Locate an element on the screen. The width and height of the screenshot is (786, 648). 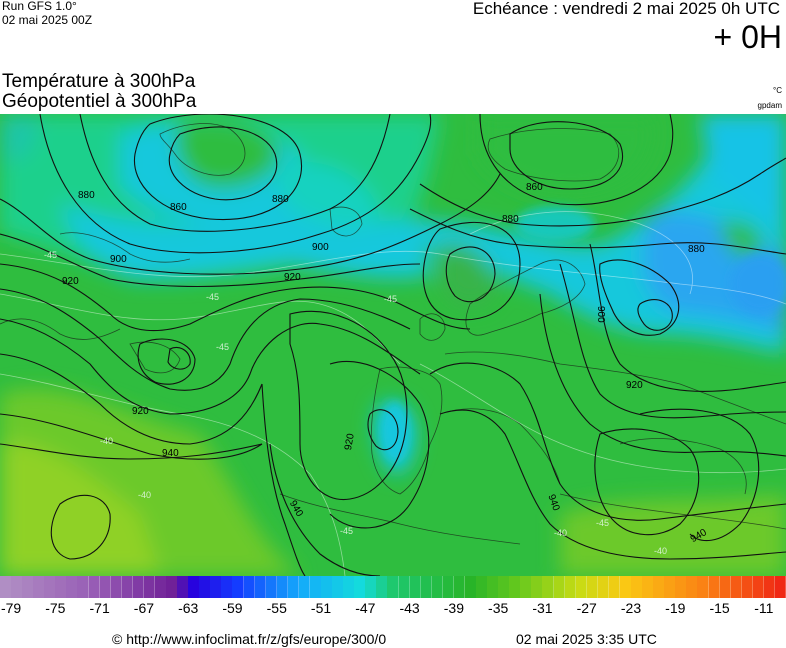
legend-tick-label: -31 is located at coordinates (542, 608).